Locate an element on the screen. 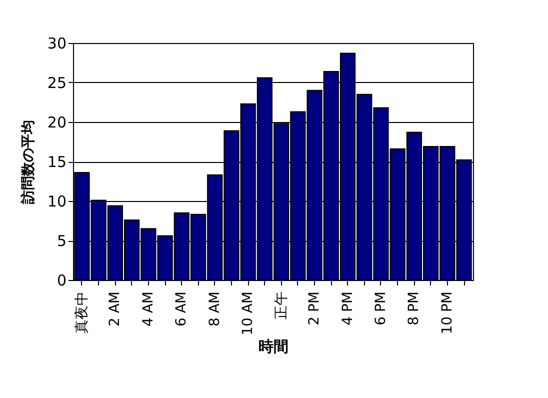  x-tick-label: 4 AM is located at coordinates (148, 309).